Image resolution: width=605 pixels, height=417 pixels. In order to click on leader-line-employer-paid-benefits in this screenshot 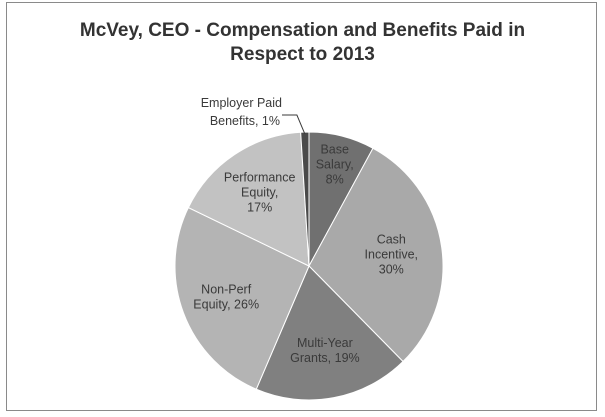, I will do `click(294, 124)`.